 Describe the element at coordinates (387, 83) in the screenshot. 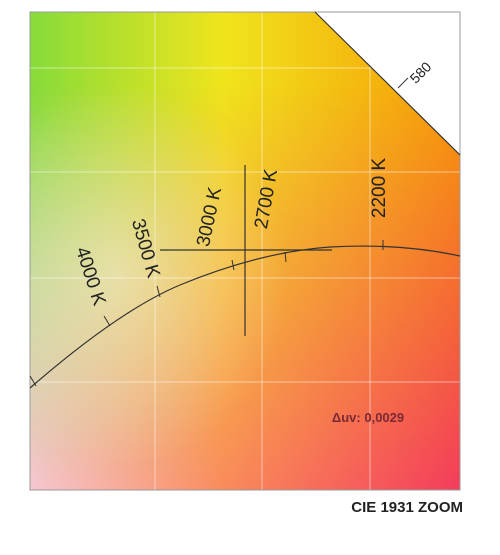

I see `spectral-locus` at that location.